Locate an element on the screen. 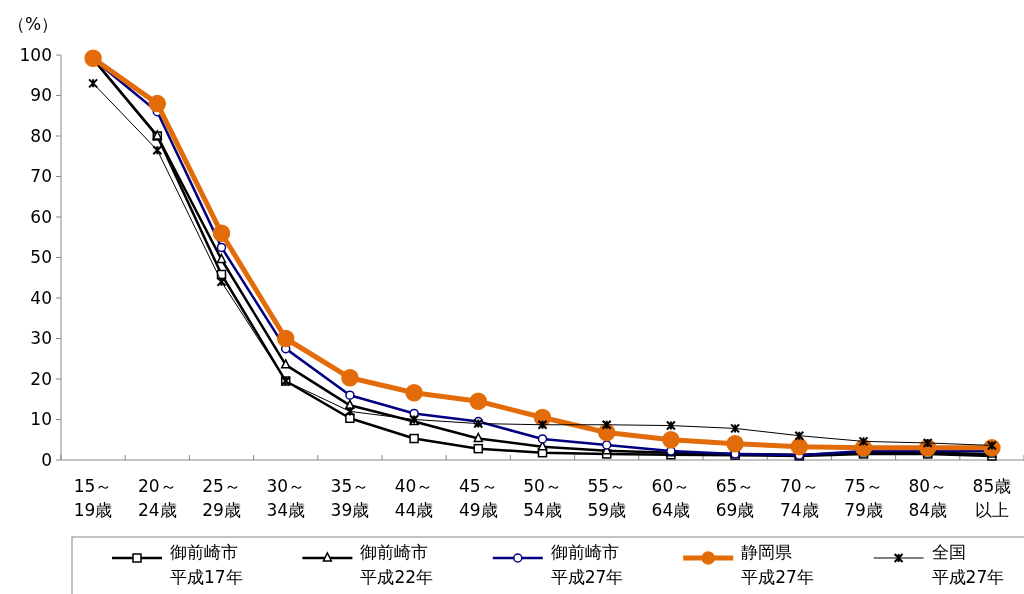  x-tick-label: 70～74歳 is located at coordinates (799, 498).